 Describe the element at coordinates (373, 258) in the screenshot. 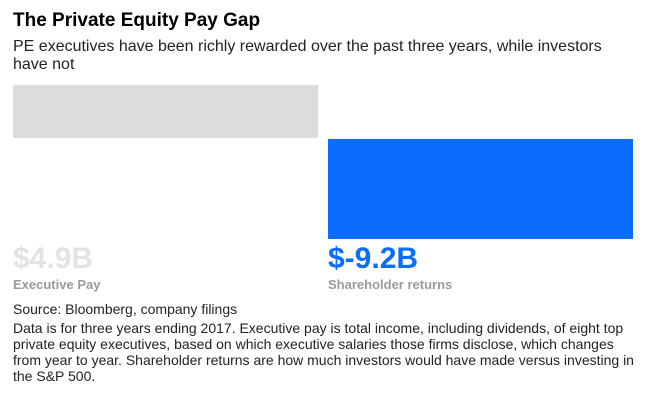

I see `value-label: $-9.2B` at that location.